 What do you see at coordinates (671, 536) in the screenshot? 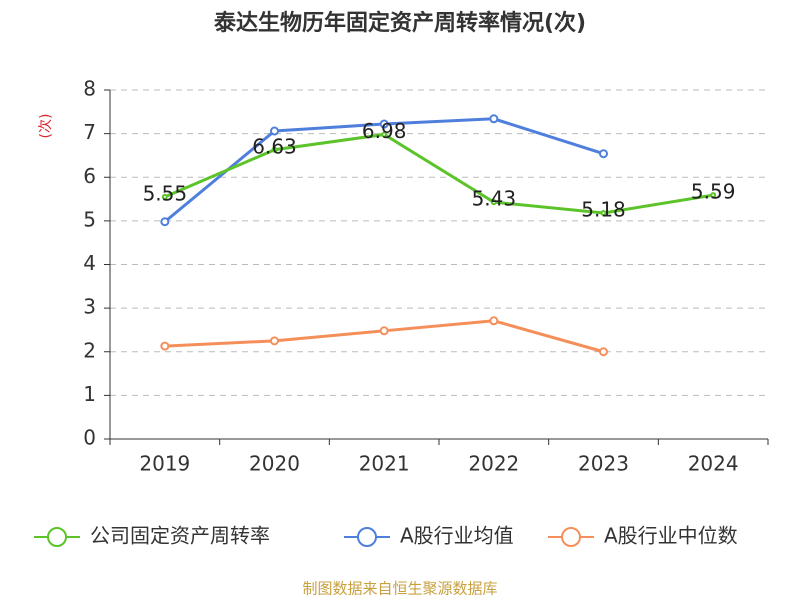
I see `legend-label: A股行业中位数` at bounding box center [671, 536].